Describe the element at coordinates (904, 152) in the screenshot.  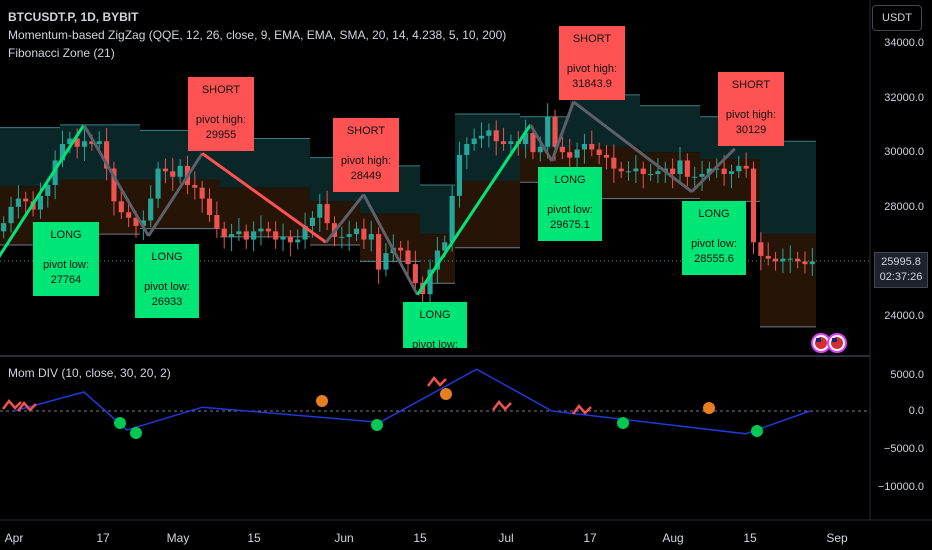
I see `price-tick: 30000.0` at that location.